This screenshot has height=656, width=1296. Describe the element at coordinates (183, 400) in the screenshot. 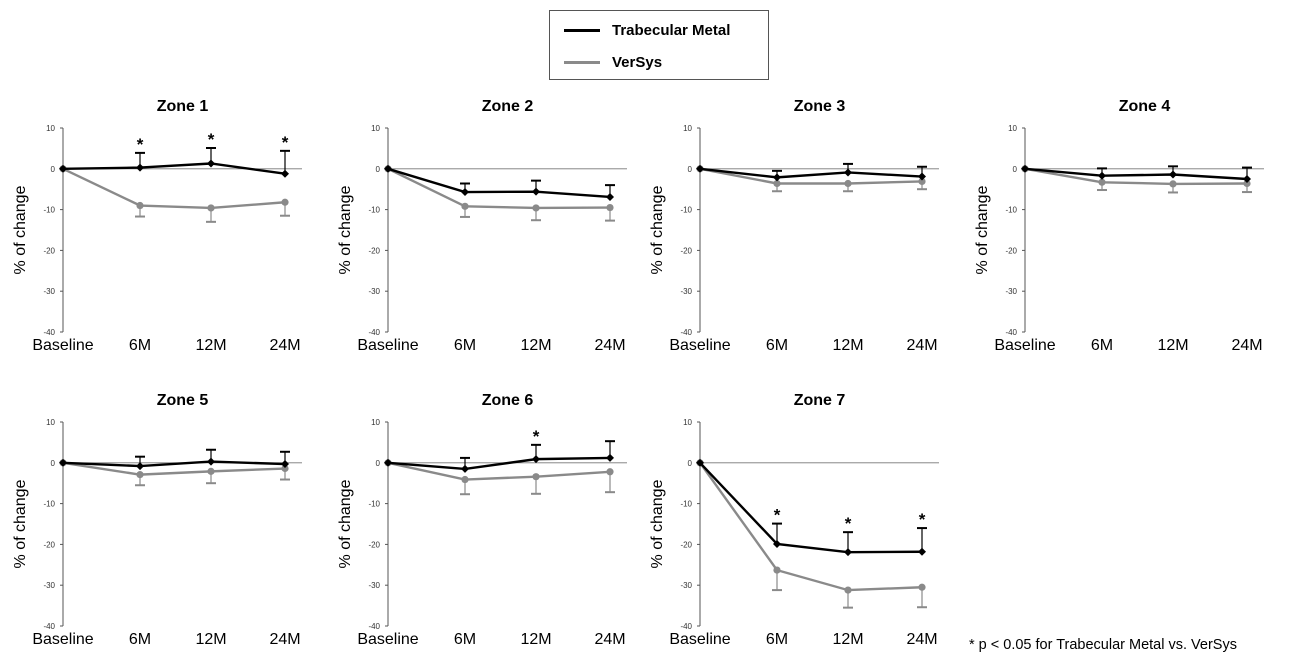

I see `chart-title: Zone 5` at that location.